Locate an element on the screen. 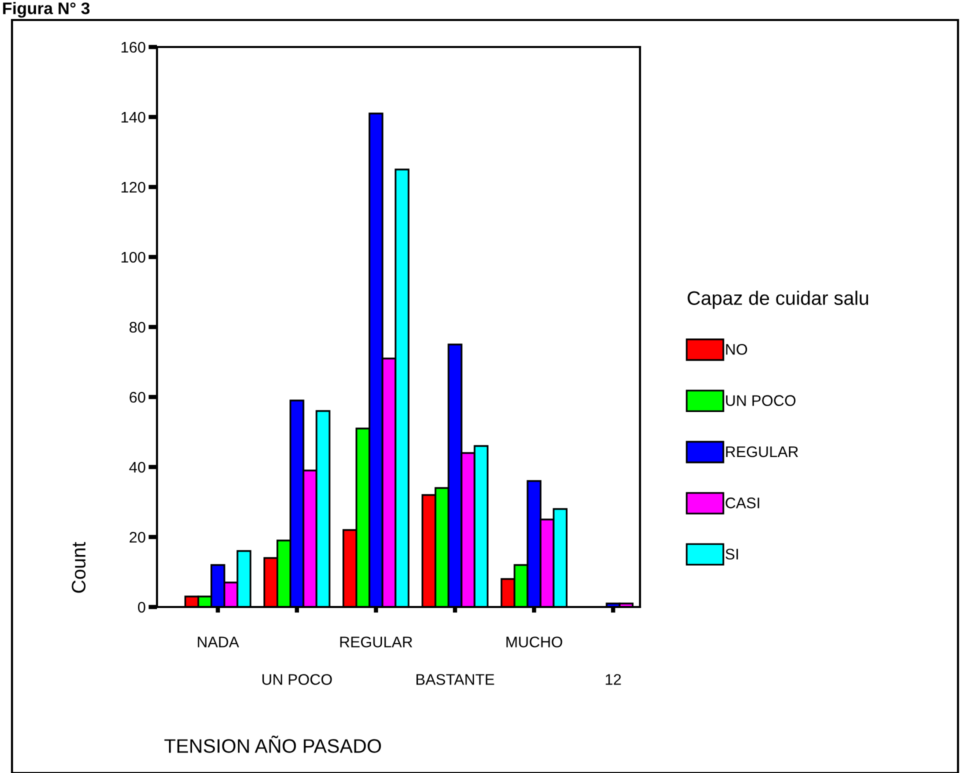 This screenshot has height=773, width=960. y-tick-label: 40 is located at coordinates (137, 467).